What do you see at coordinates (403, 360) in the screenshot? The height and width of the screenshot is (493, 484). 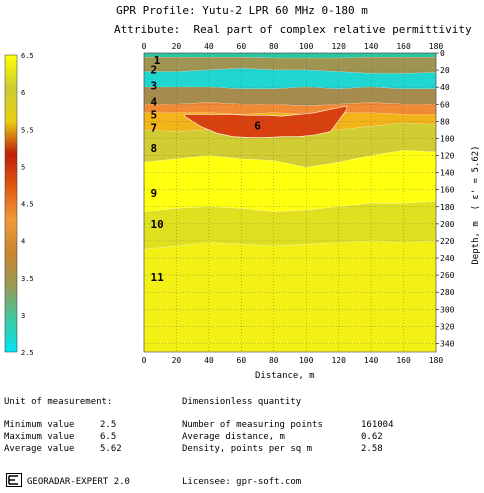 I see `x-tick-label-bottom: 160` at bounding box center [403, 360].